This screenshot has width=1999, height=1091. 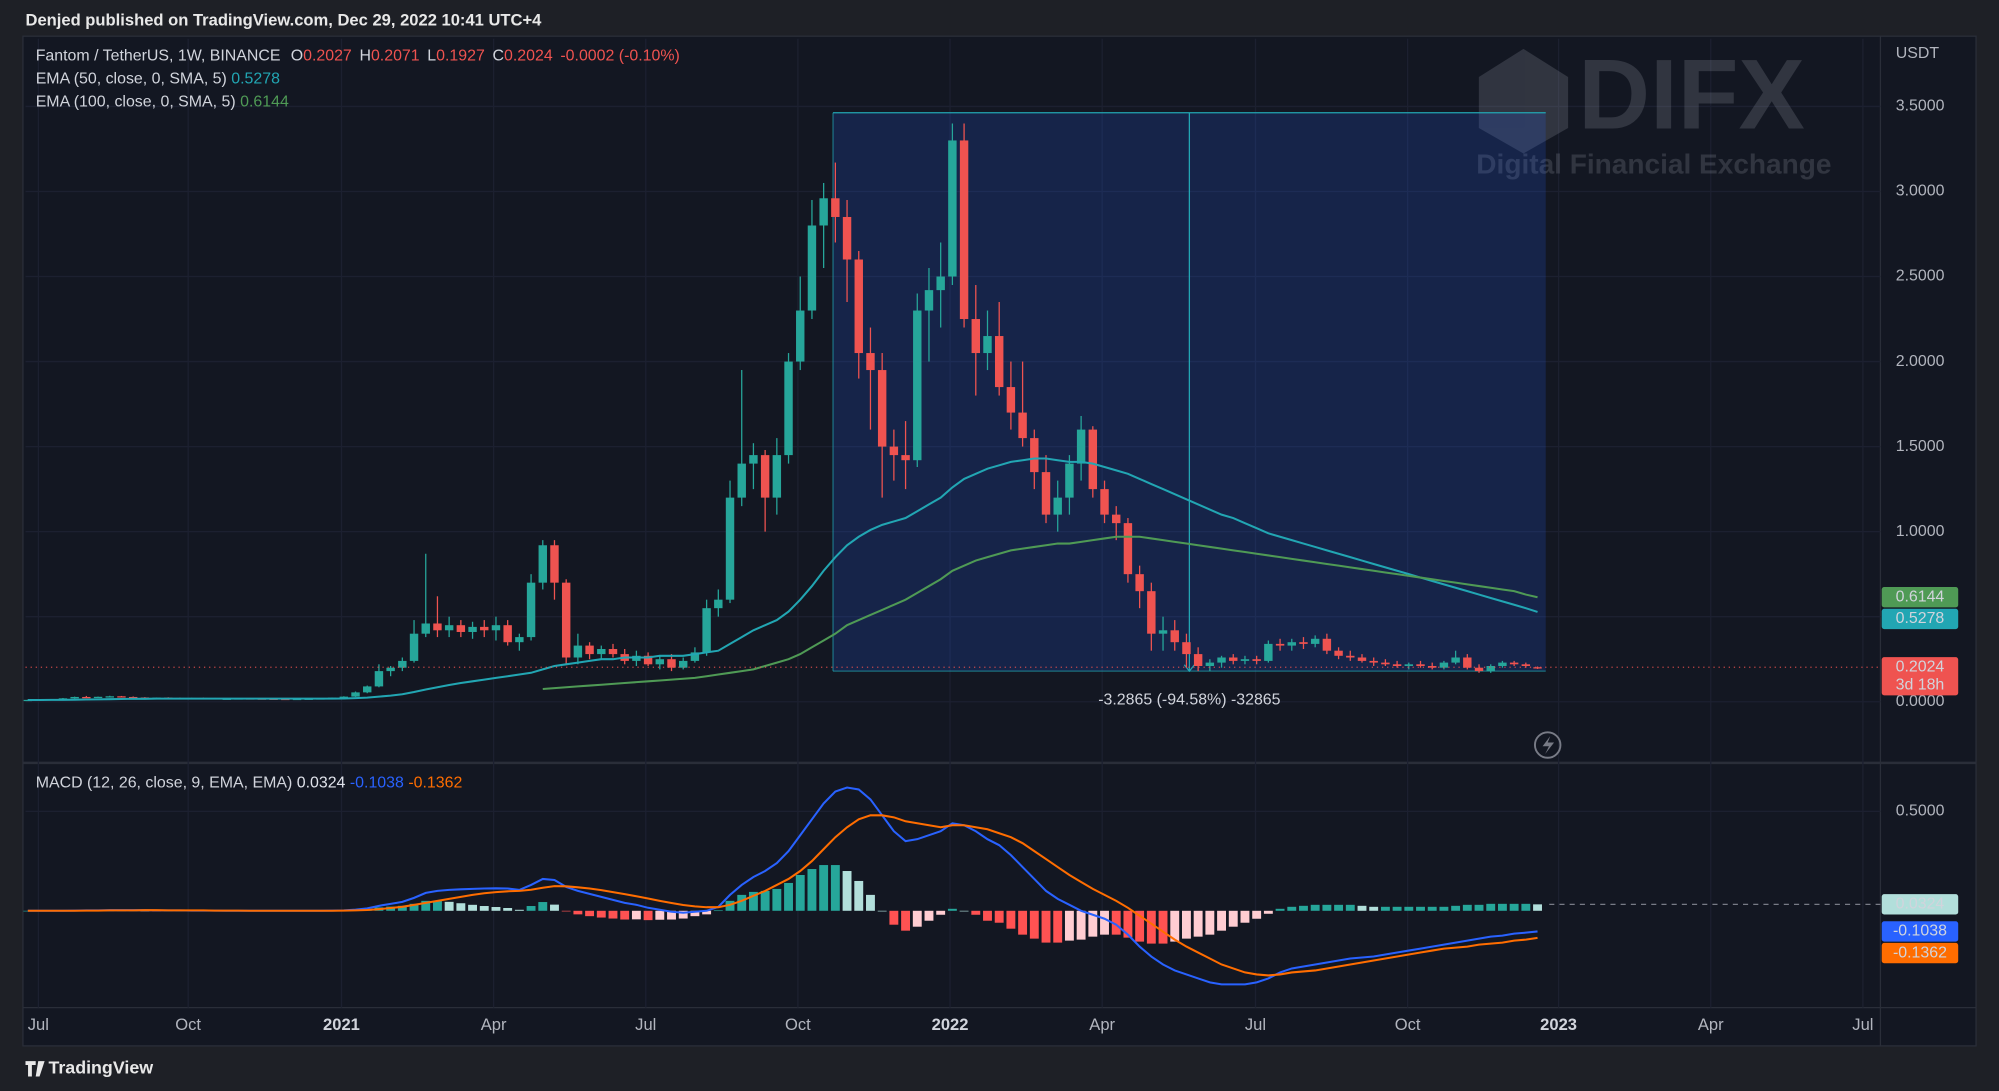 I want to click on replay-icon, so click(x=1547, y=745).